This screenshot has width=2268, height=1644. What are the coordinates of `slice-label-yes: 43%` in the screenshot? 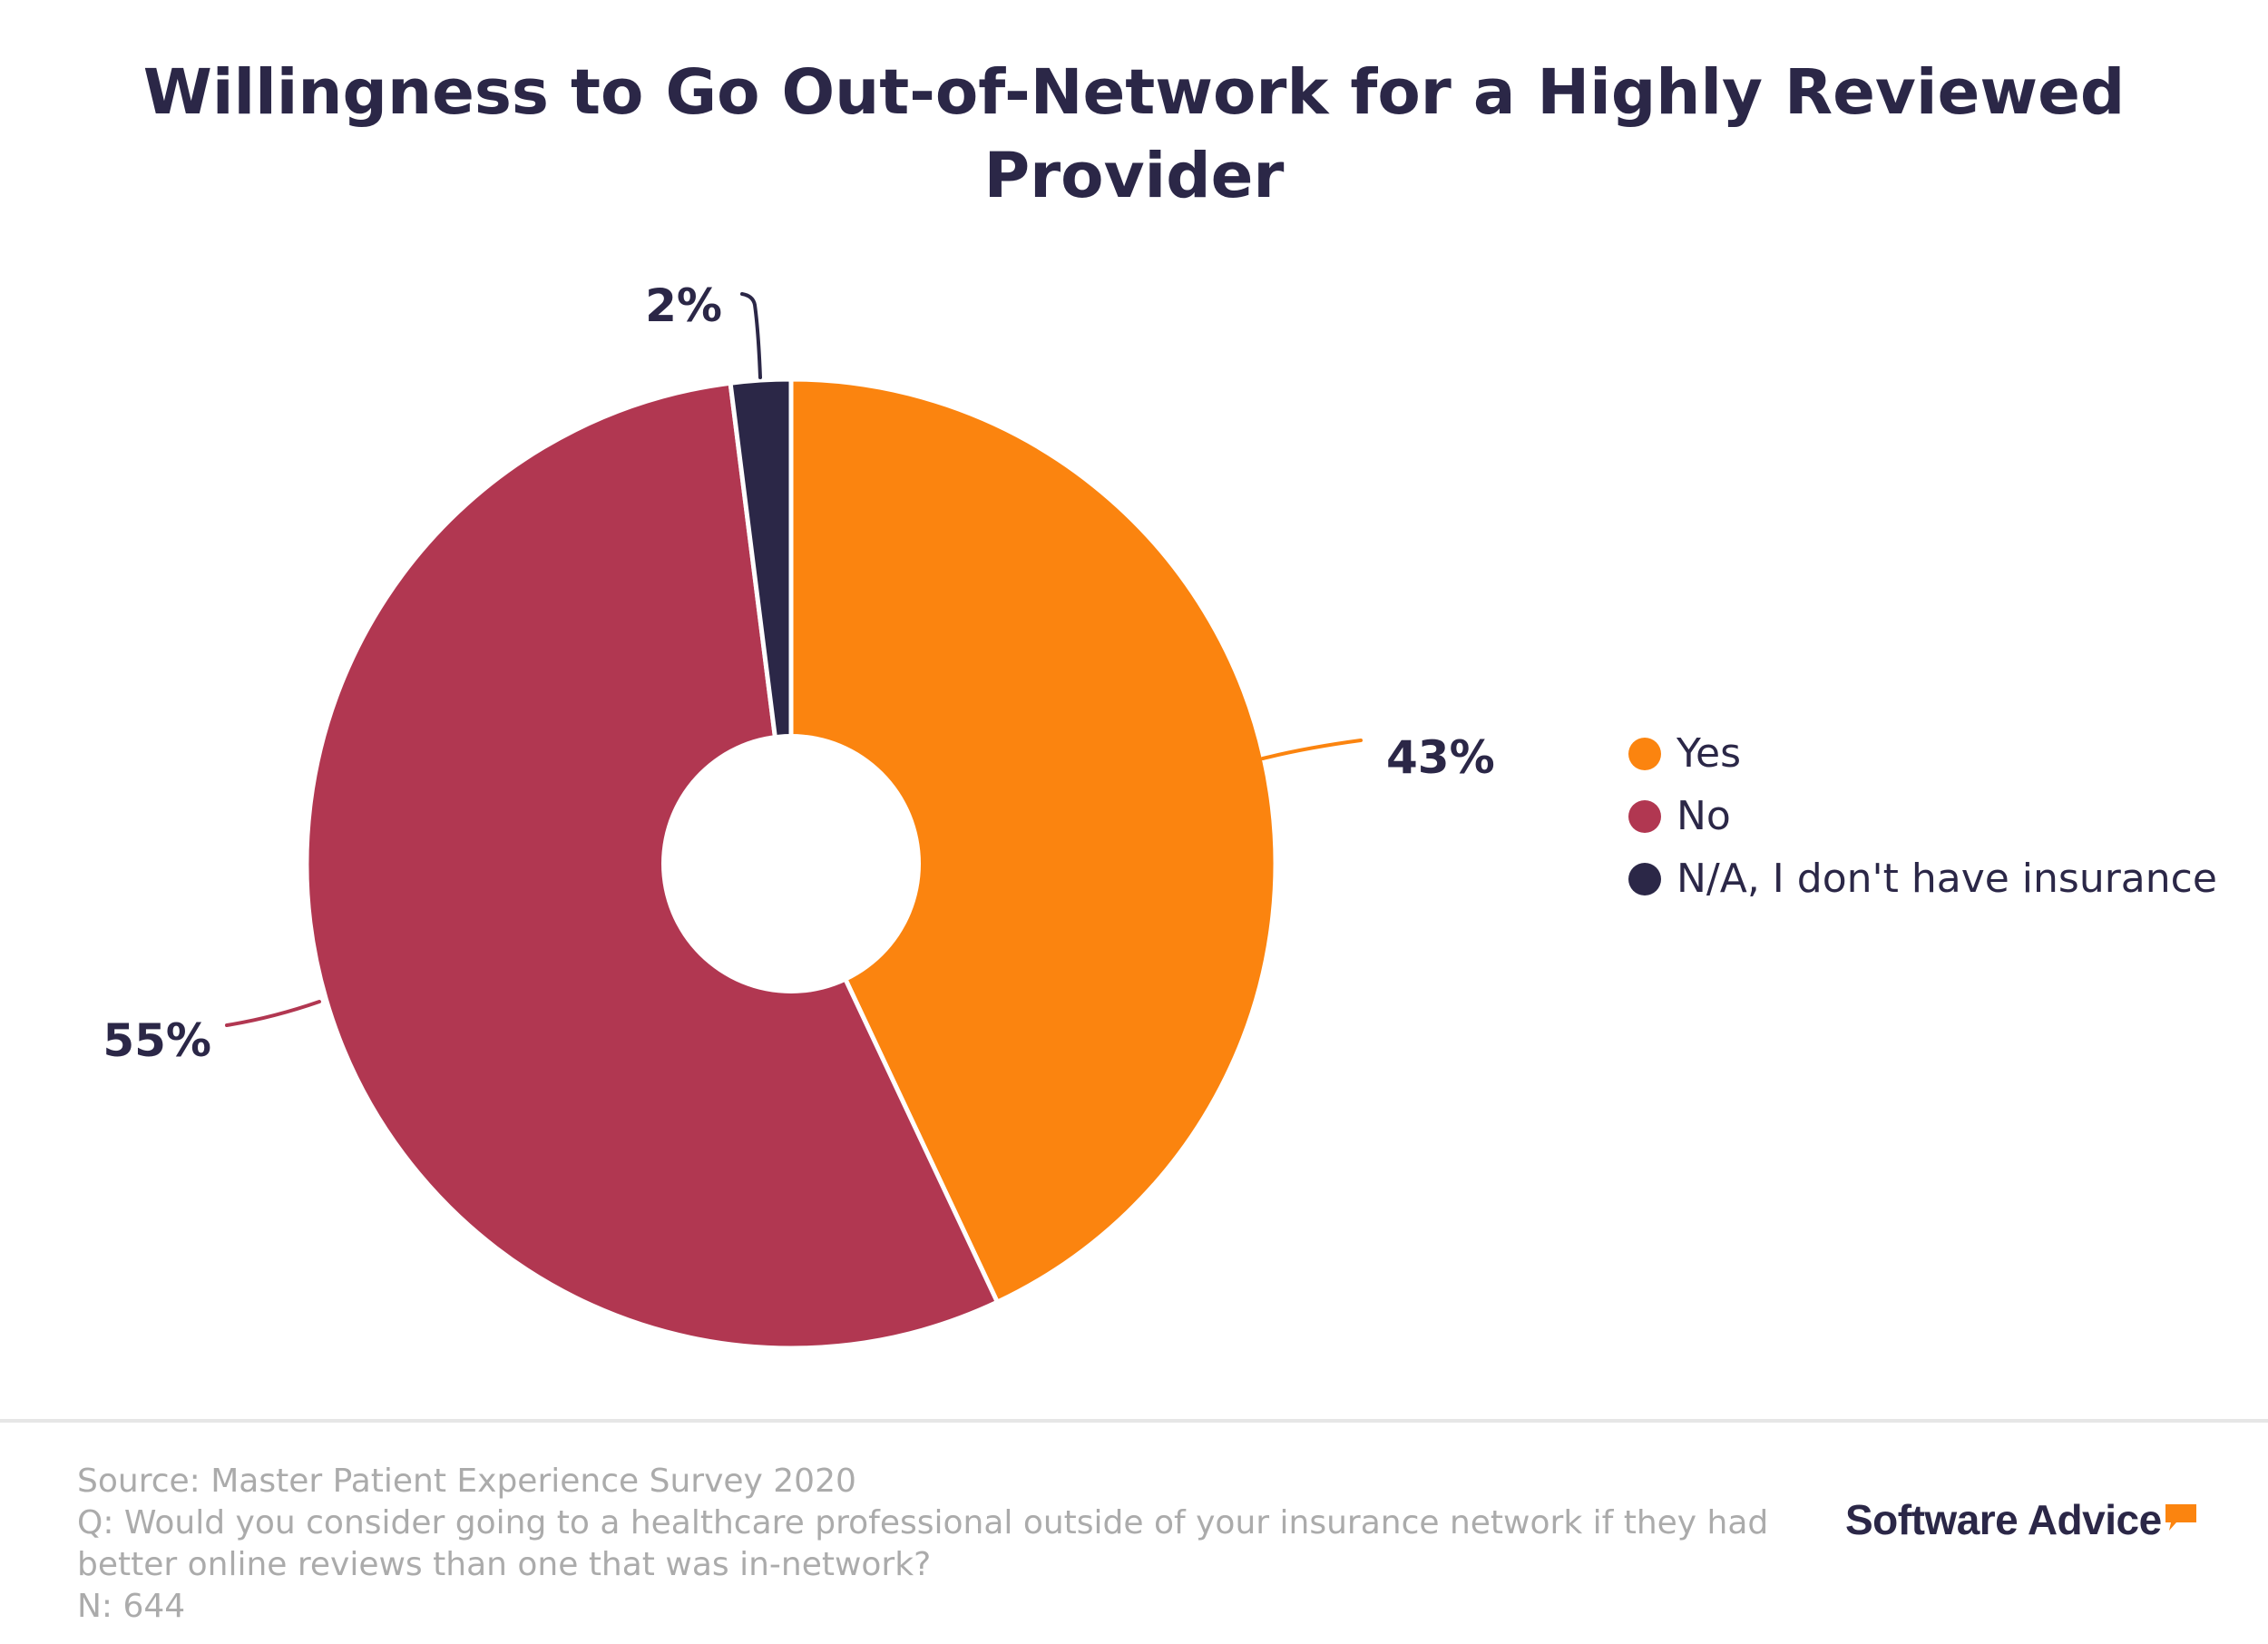 It's located at (1441, 757).